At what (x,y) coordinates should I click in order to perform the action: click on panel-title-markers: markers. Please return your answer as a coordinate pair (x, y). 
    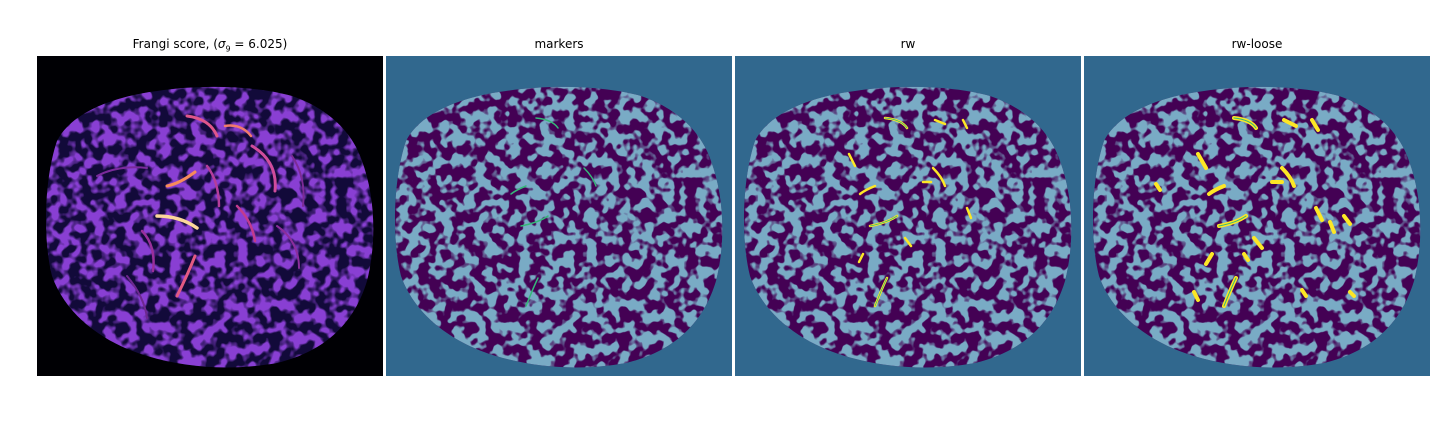
    Looking at the image, I should click on (559, 44).